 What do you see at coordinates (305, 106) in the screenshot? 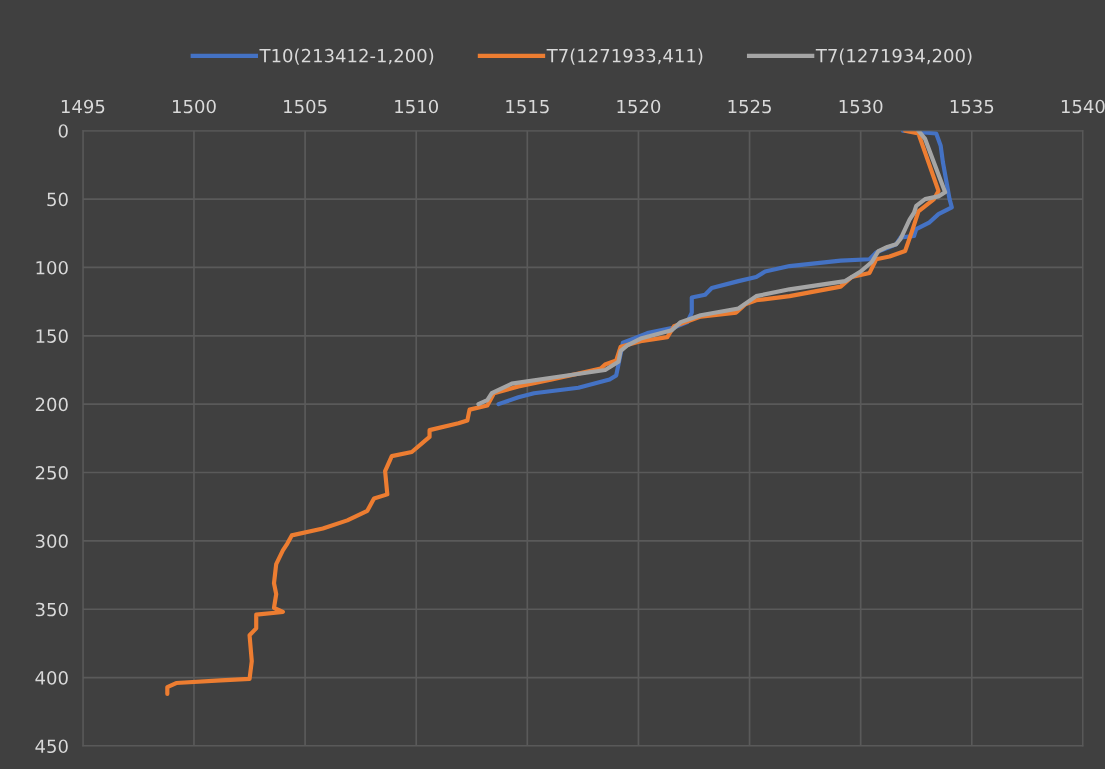
I see `x-tick-label: 1505` at bounding box center [305, 106].